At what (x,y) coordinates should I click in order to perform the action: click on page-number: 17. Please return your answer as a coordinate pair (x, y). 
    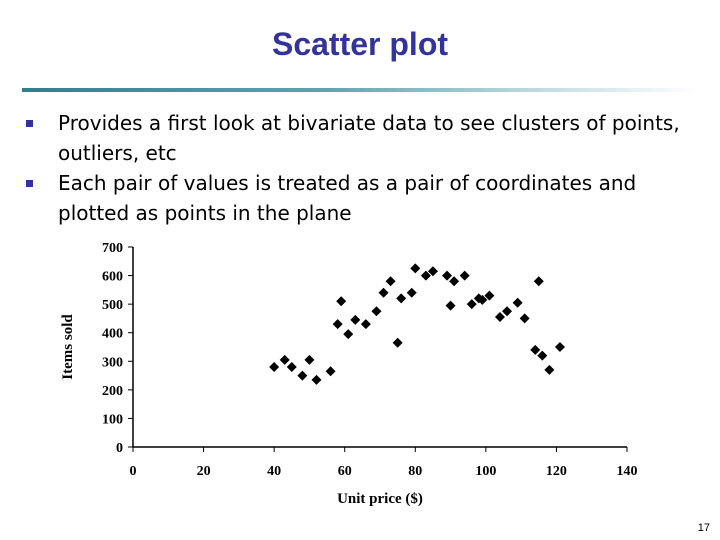
    Looking at the image, I should click on (703, 528).